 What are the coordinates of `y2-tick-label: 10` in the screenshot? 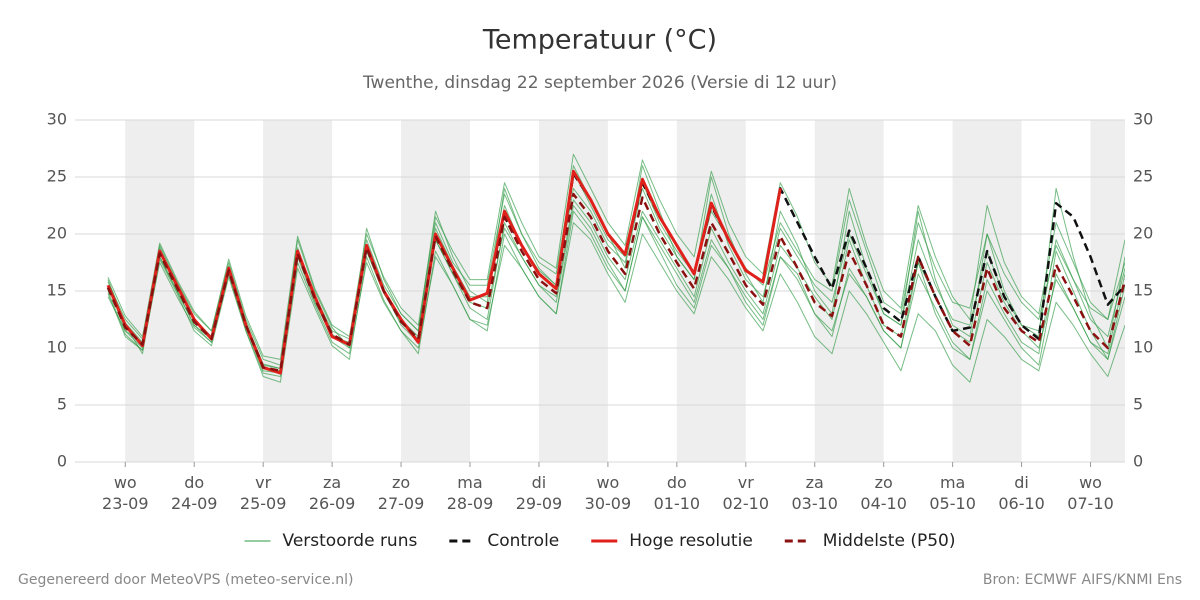 It's located at (1143, 347).